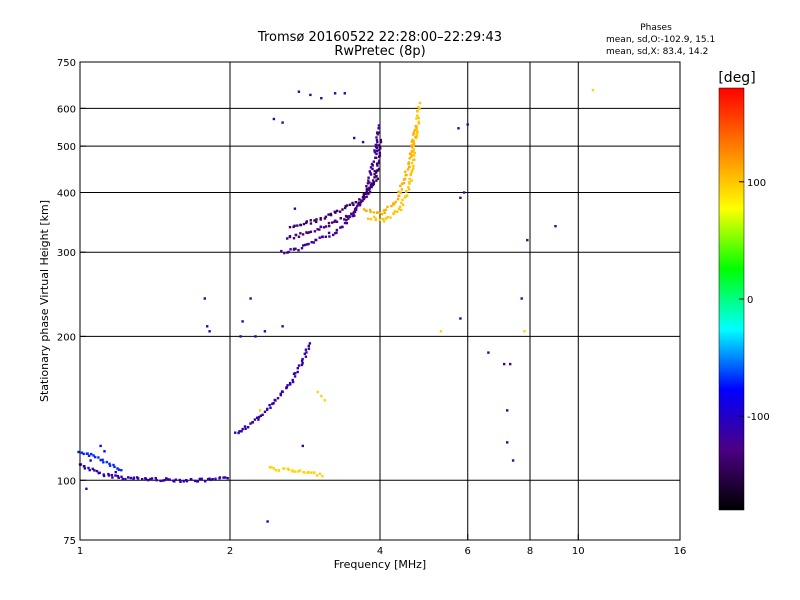 This screenshot has width=800, height=600. I want to click on y-tick-label: 75, so click(69, 541).